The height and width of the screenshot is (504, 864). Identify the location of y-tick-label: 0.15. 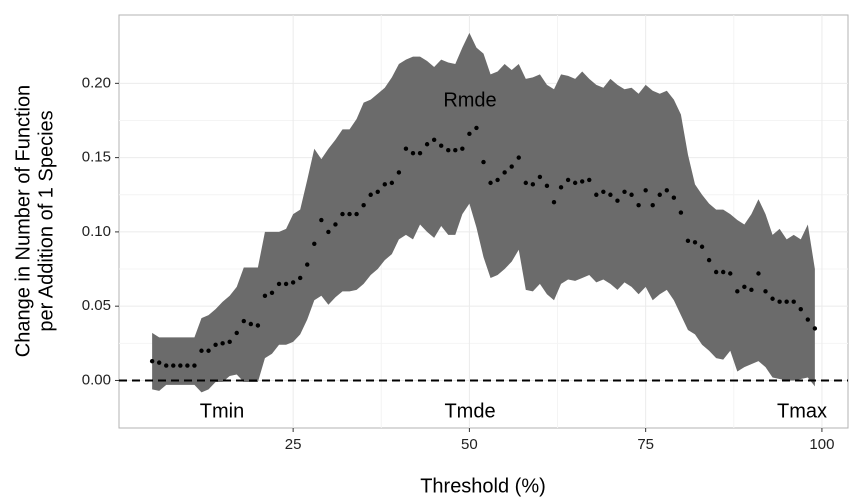
(96, 157).